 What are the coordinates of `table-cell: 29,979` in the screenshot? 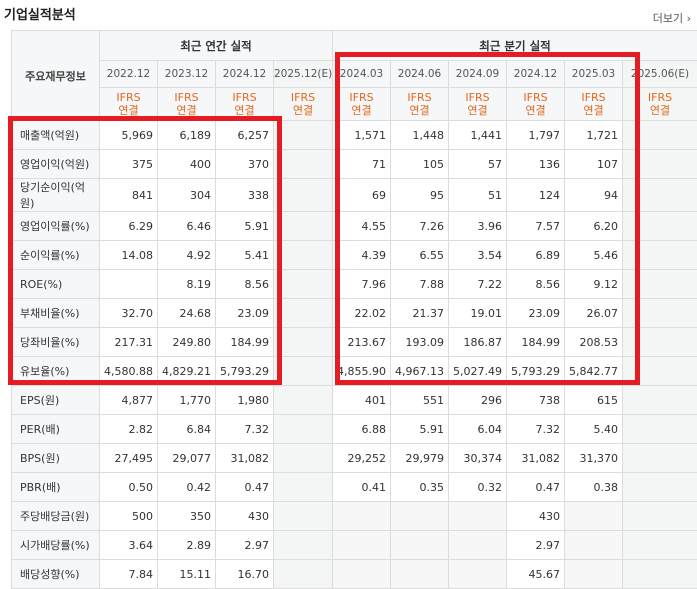 It's located at (420, 458).